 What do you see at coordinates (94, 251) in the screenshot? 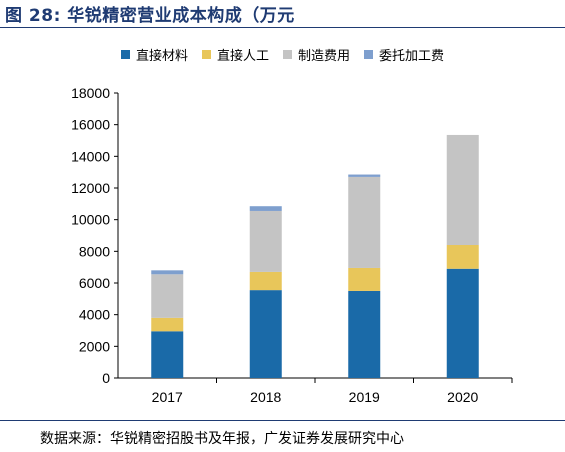
I see `y-tick-label: 8000` at bounding box center [94, 251].